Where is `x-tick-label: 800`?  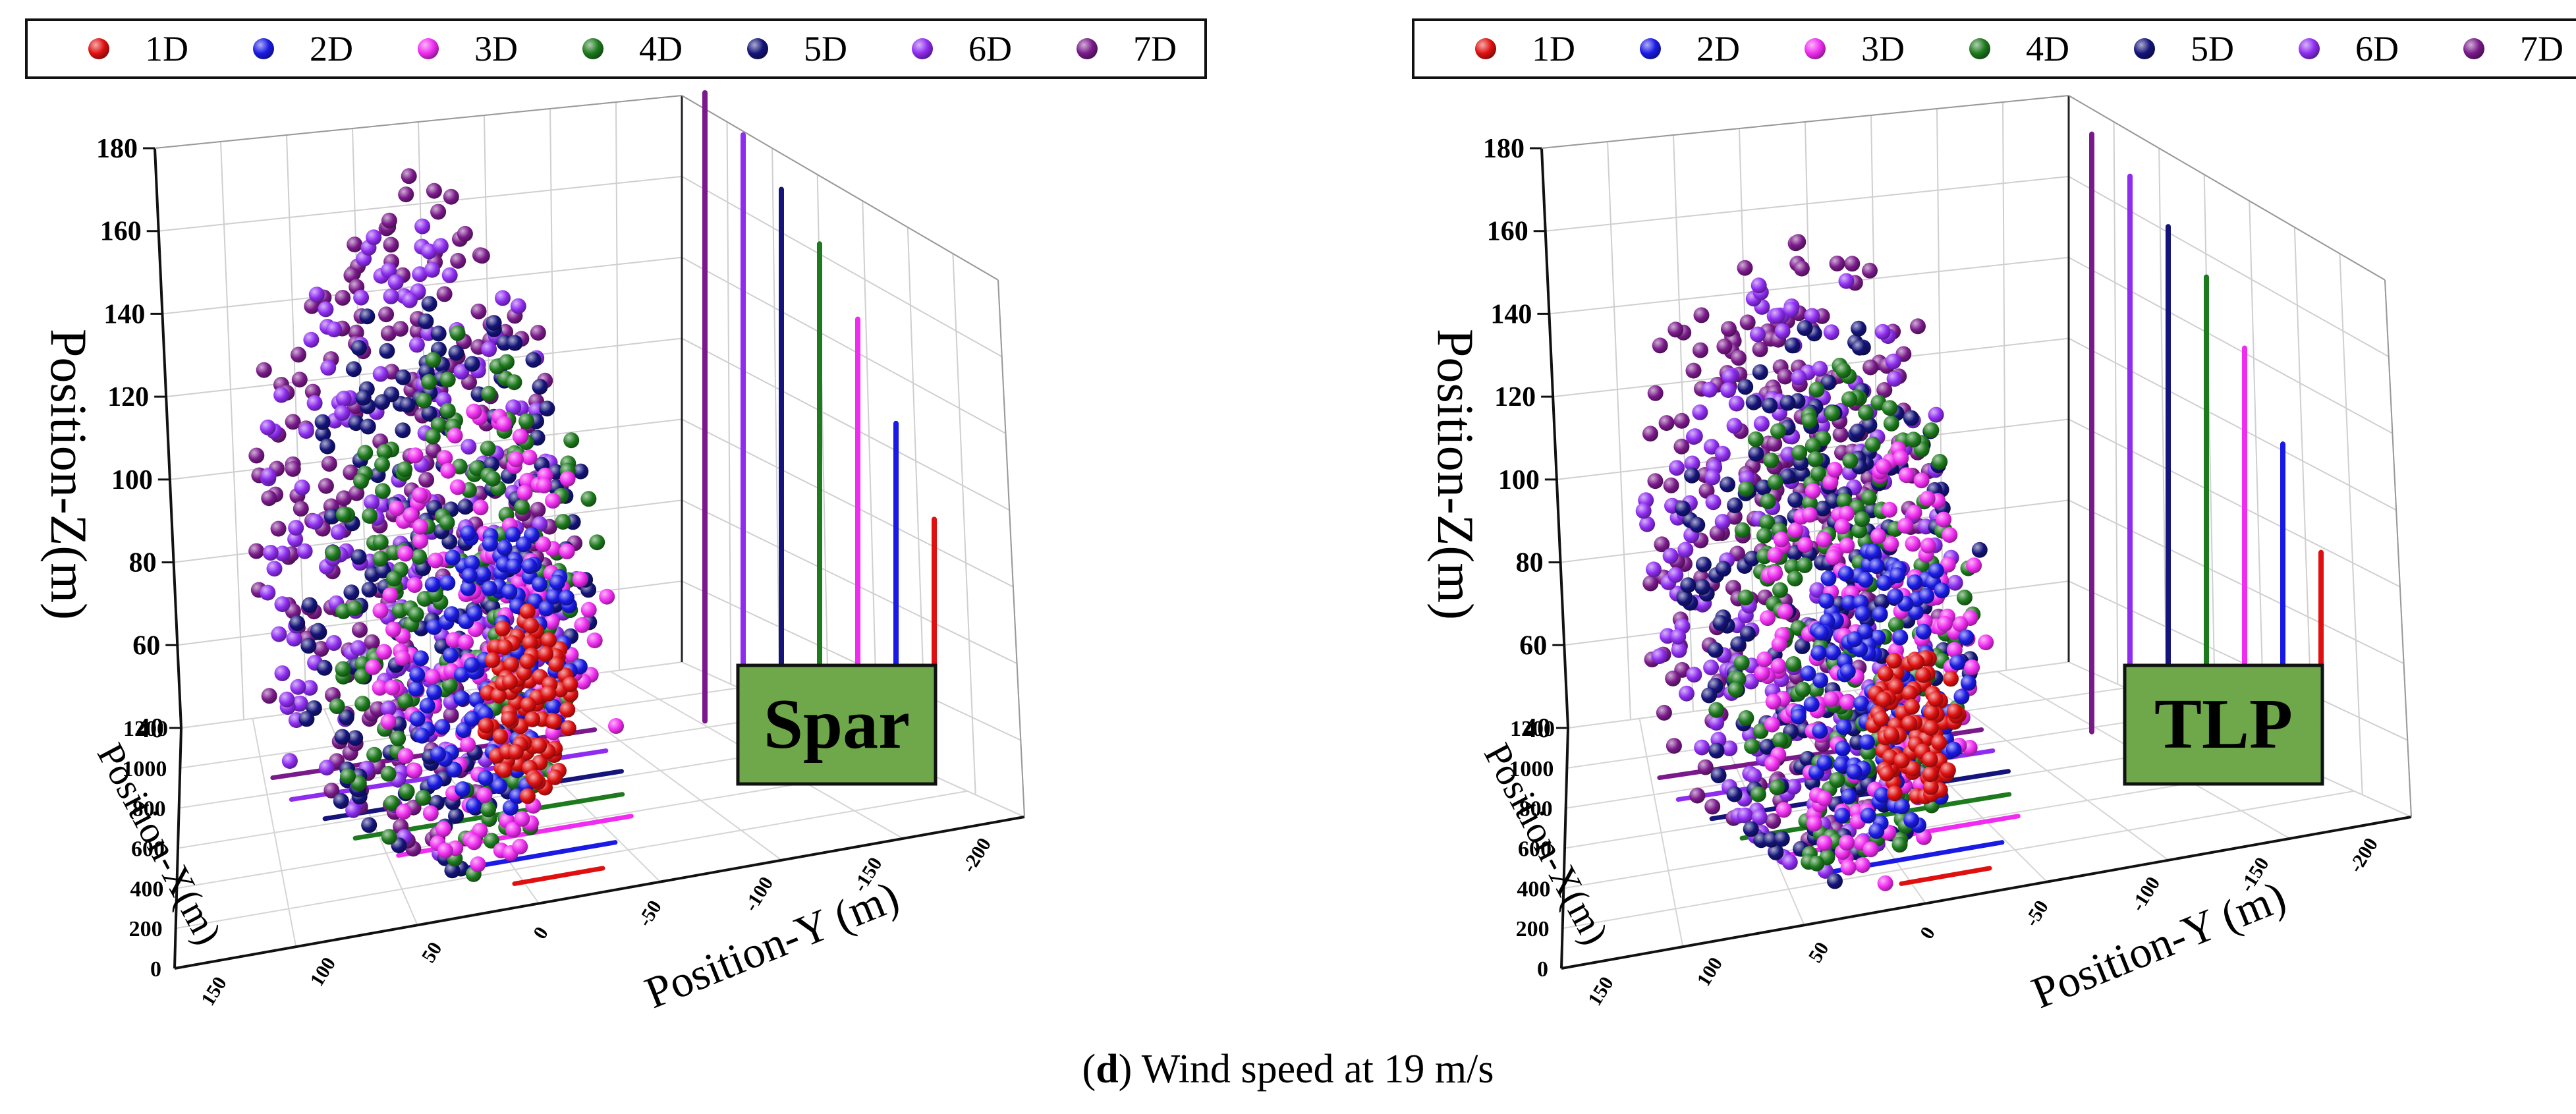 x-tick-label: 800 is located at coordinates (1536, 809).